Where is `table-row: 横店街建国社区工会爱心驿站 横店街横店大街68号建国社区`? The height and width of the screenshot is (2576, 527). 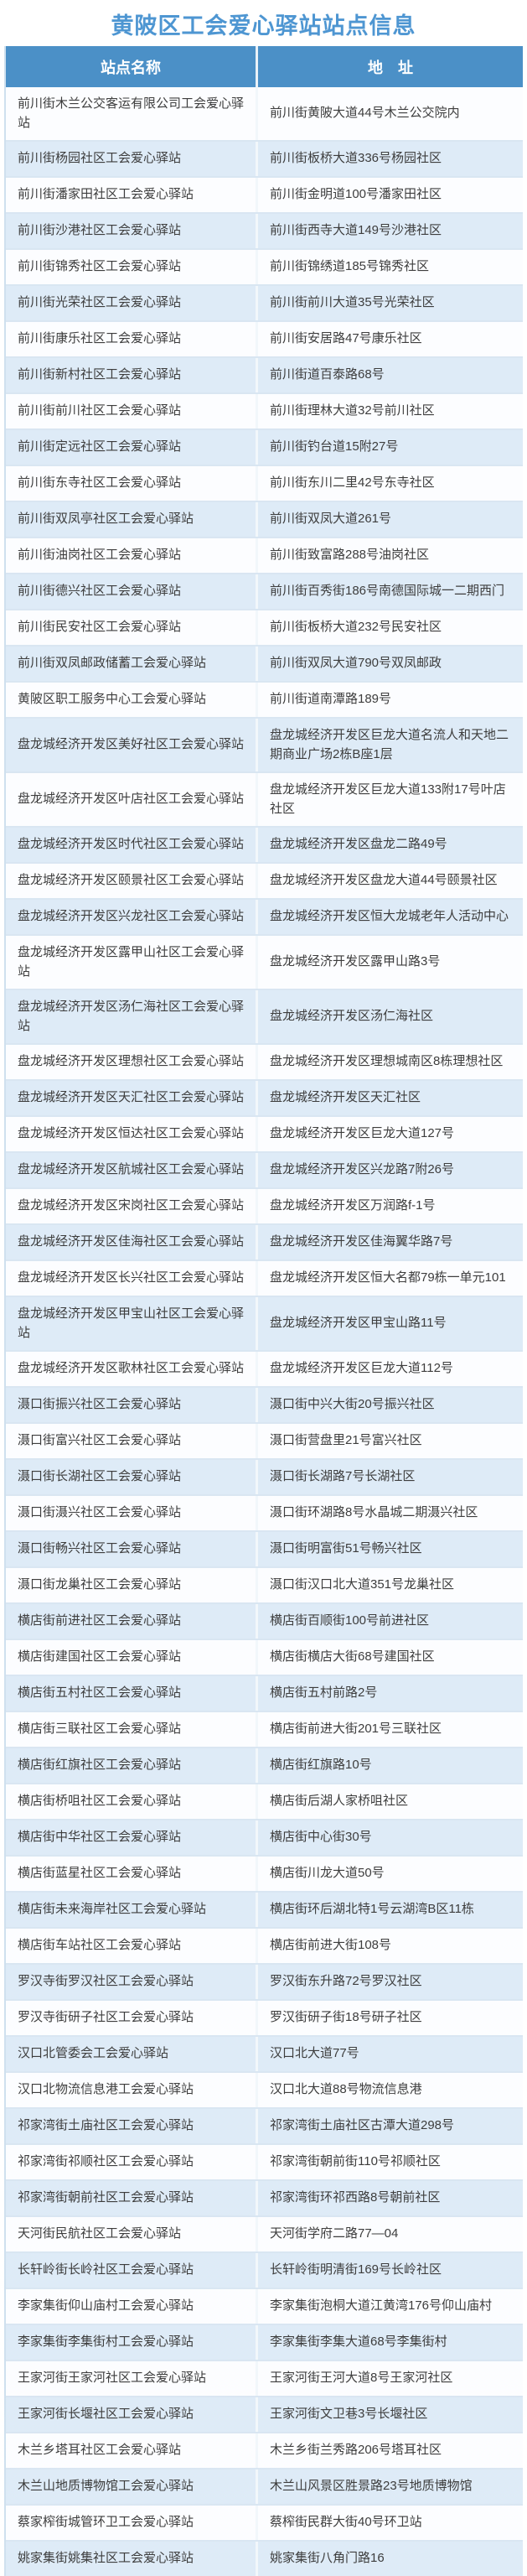 table-row: 横店街建国社区工会爱心驿站 横店街横店大街68号建国社区 is located at coordinates (264, 1657).